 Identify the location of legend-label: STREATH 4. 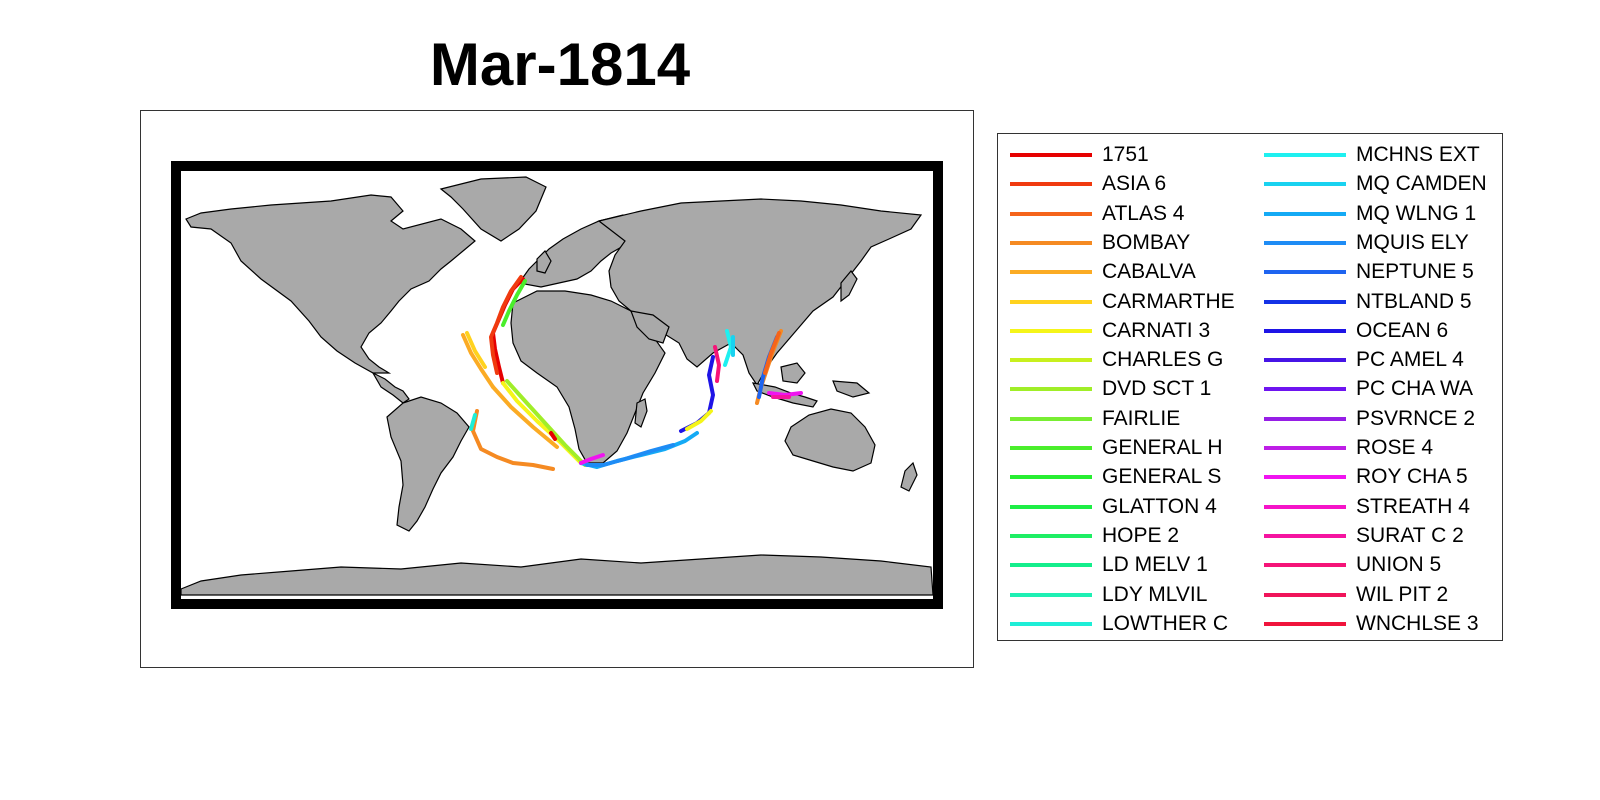
(1413, 506).